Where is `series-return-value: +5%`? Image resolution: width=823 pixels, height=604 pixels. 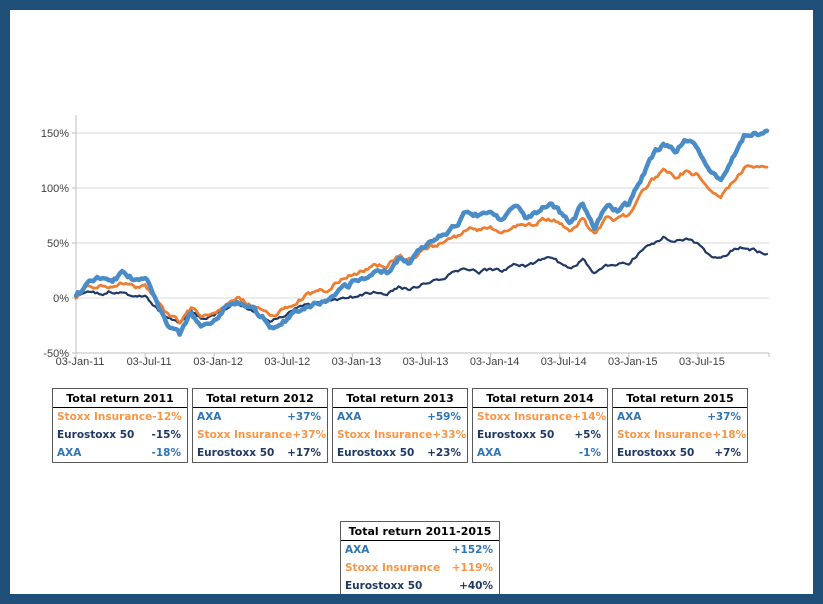
series-return-value: +5% is located at coordinates (587, 435).